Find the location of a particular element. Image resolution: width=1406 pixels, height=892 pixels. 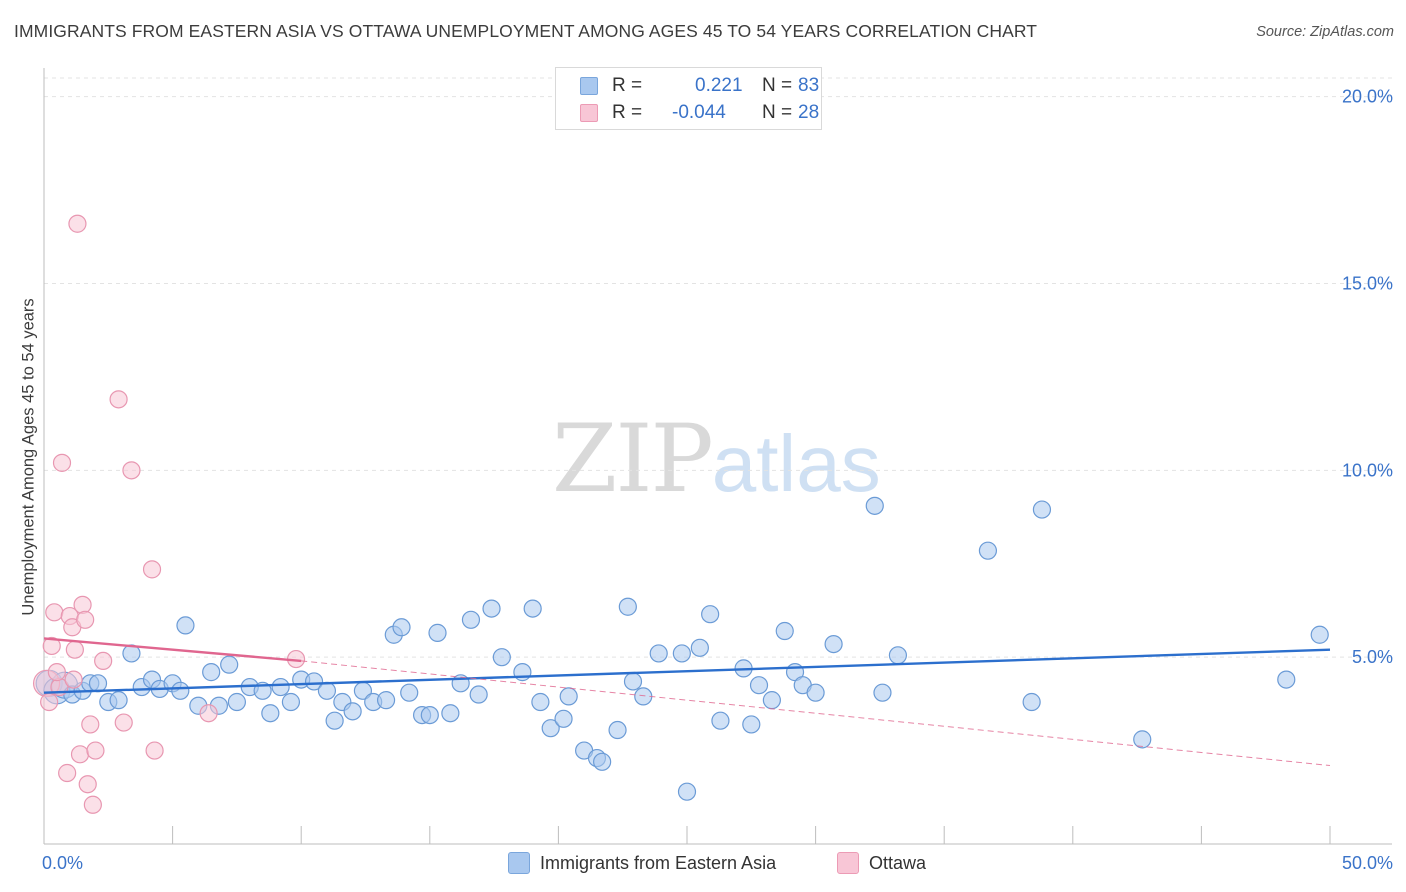

ottawa-trend-line is located at coordinates (172, 650).